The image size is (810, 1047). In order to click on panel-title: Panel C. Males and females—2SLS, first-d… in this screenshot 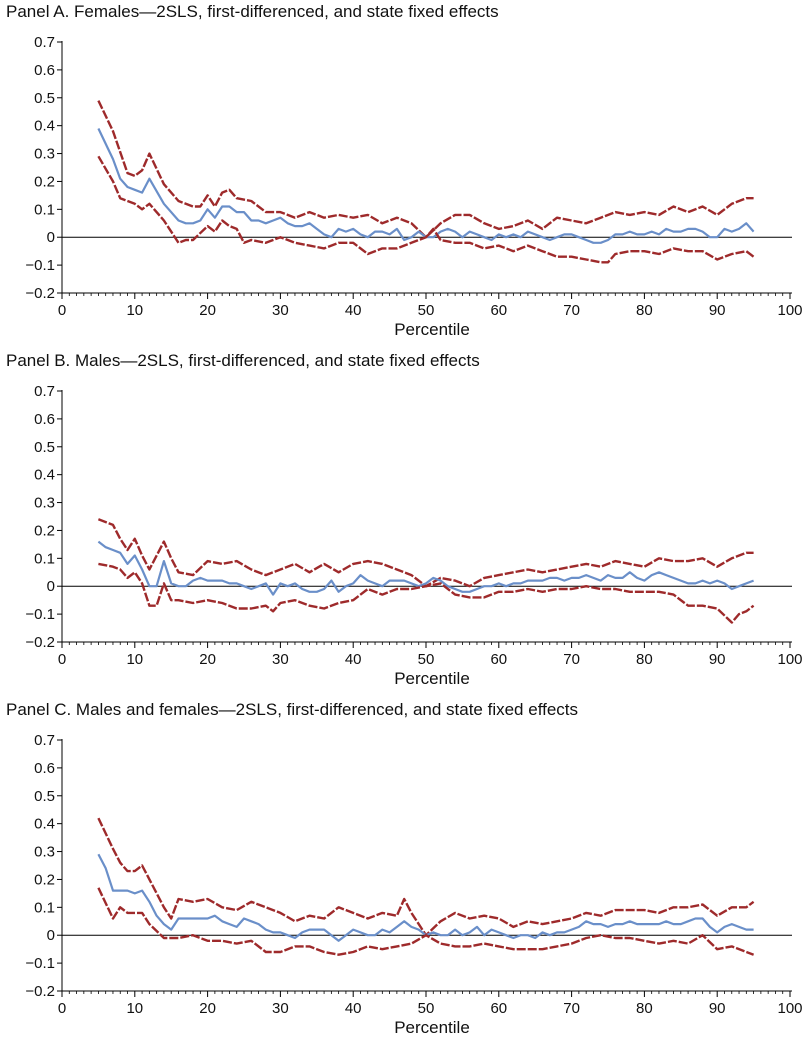, I will do `click(292, 709)`.